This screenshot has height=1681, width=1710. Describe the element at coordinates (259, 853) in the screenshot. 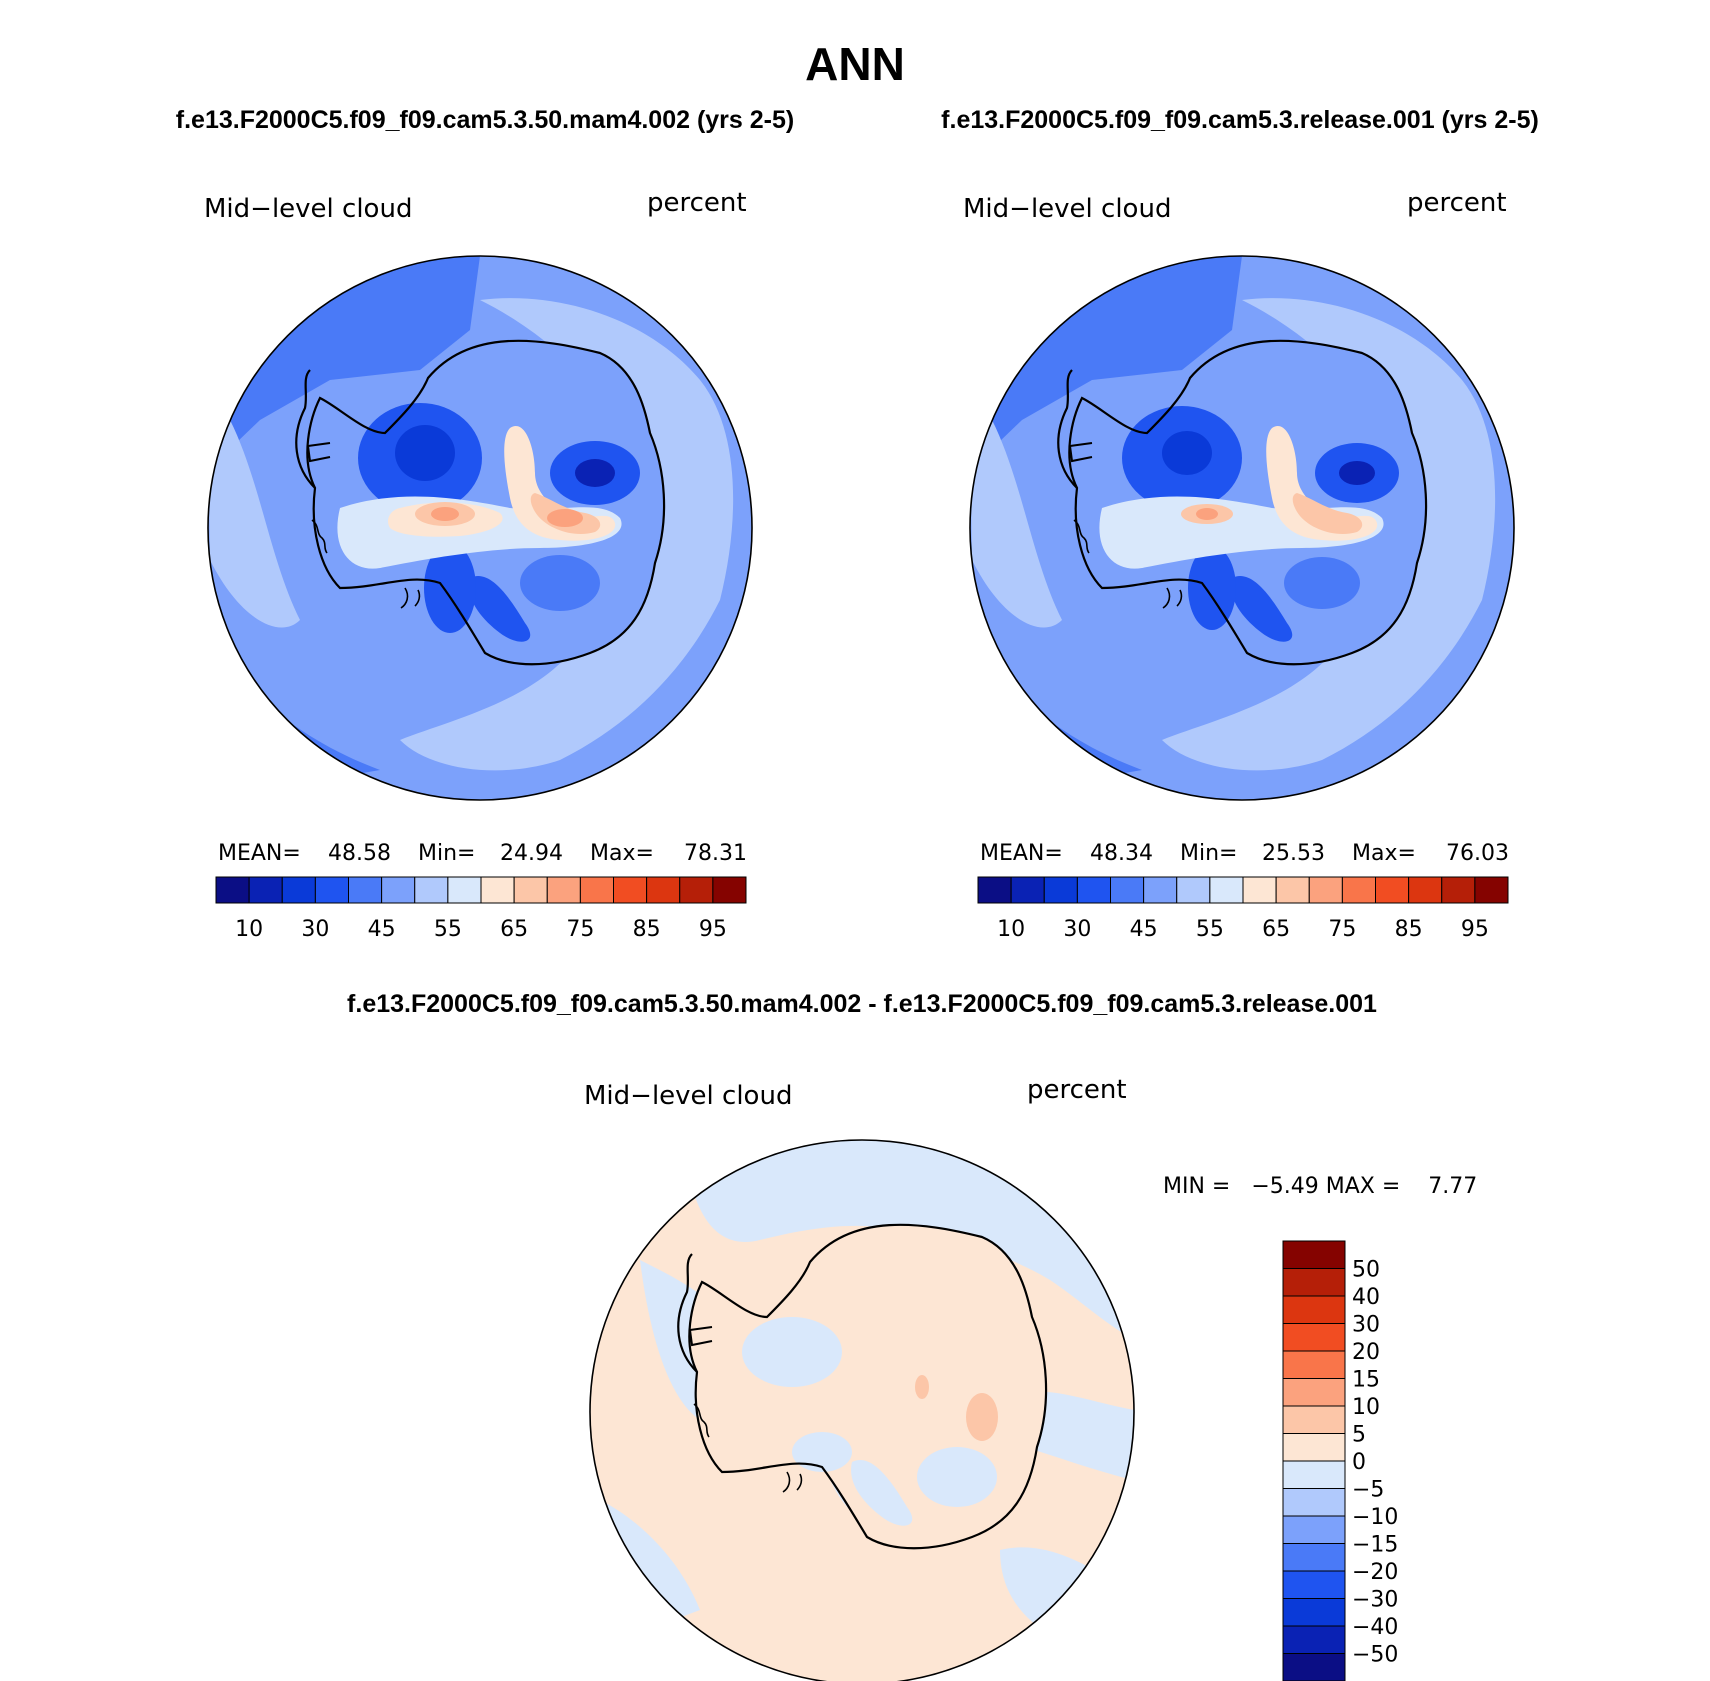

I see `panel1-mean-label: MEAN=` at that location.